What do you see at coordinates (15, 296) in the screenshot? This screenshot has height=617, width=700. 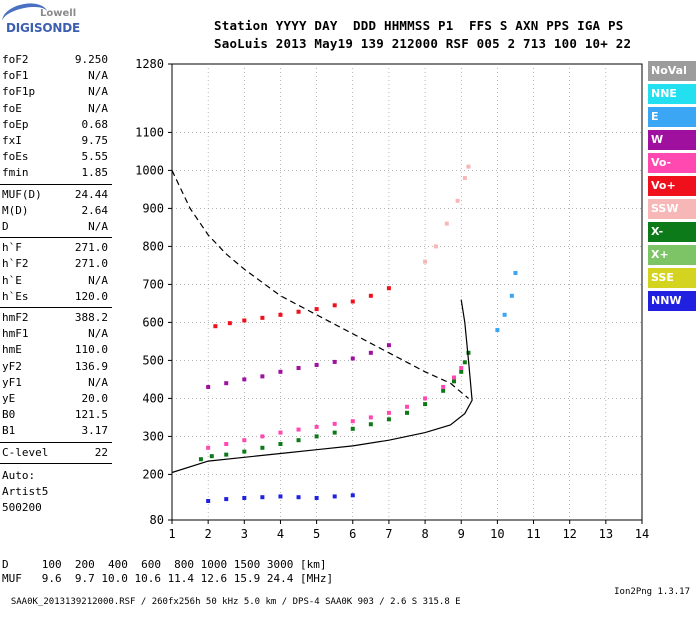 I see `parameter-name: h`Es` at bounding box center [15, 296].